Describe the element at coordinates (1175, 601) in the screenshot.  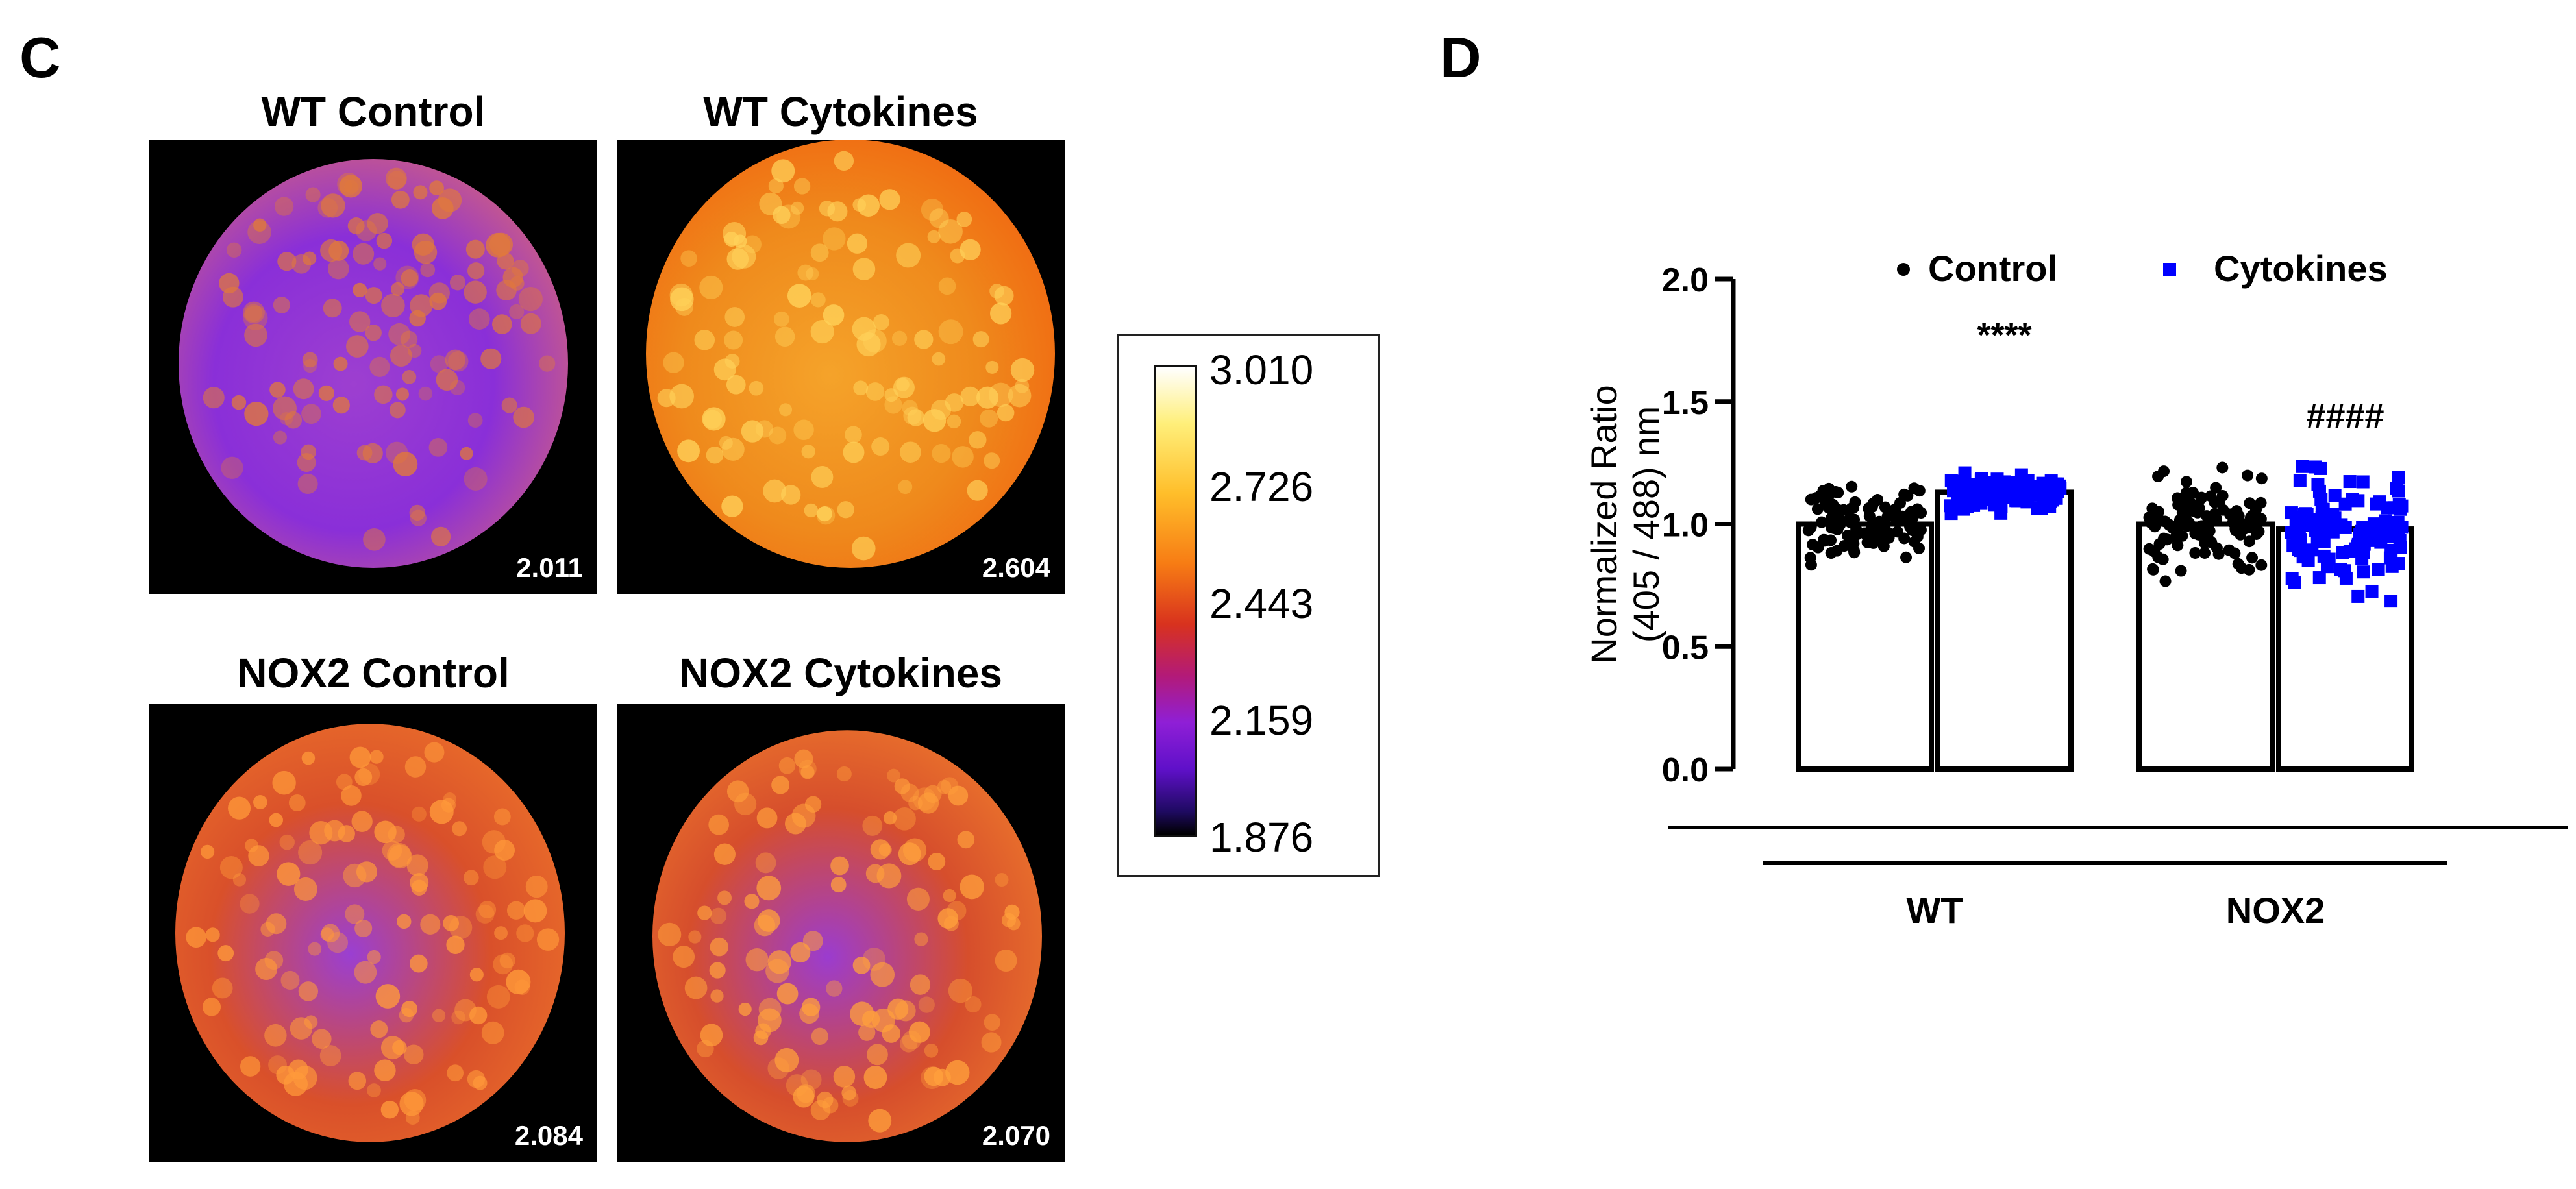
I see `colorbar-gradient` at that location.